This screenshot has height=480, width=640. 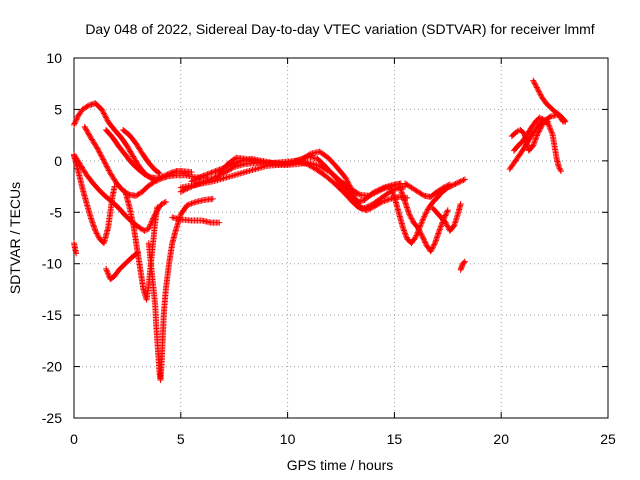 I want to click on y-tick-label: 10, so click(x=54, y=58).